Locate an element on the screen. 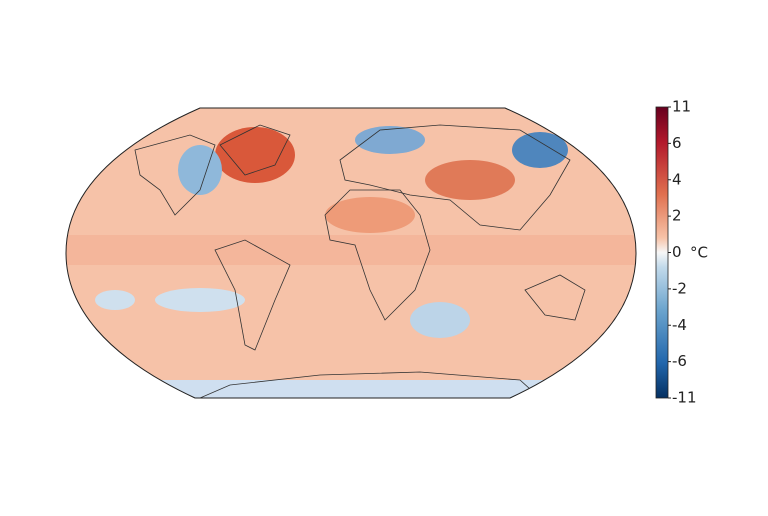  colorbar-tick-label: 2 is located at coordinates (677, 216).